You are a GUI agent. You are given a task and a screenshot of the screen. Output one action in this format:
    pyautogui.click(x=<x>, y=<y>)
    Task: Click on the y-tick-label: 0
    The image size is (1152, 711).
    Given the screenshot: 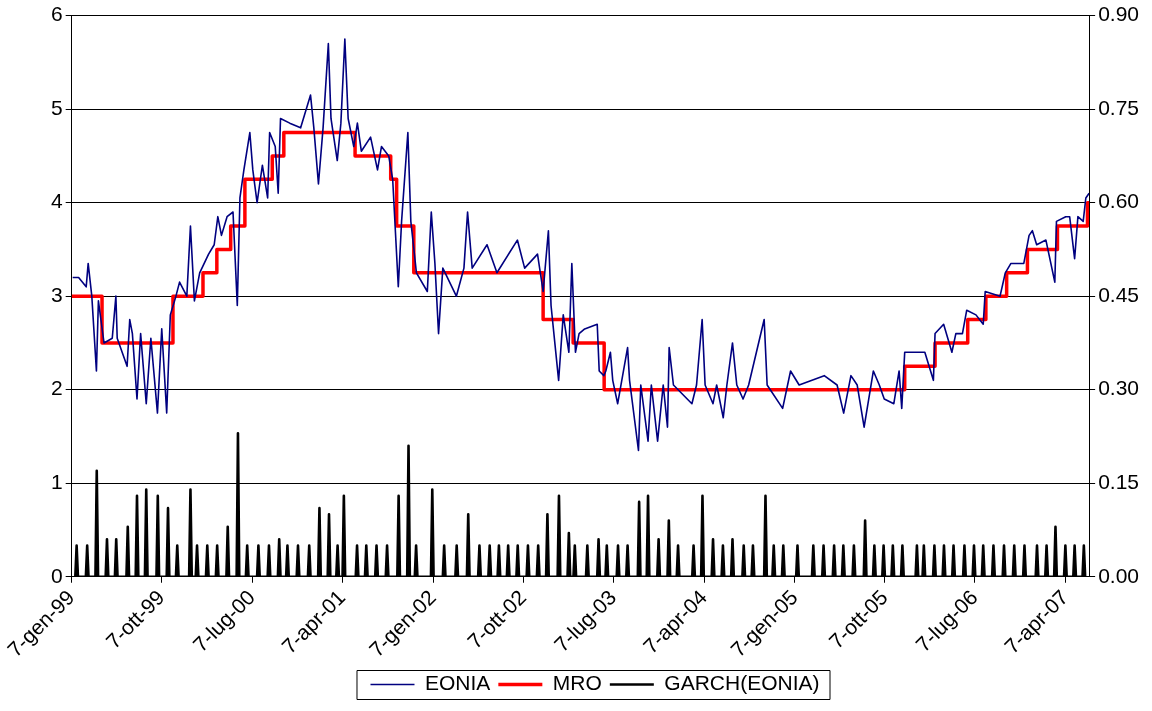 What is the action you would take?
    pyautogui.click(x=56, y=575)
    